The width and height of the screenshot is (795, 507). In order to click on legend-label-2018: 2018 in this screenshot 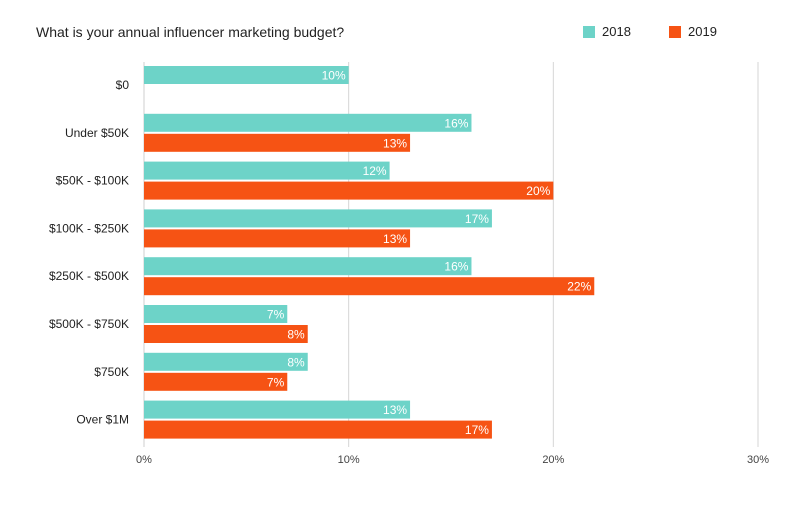, I will do `click(616, 31)`.